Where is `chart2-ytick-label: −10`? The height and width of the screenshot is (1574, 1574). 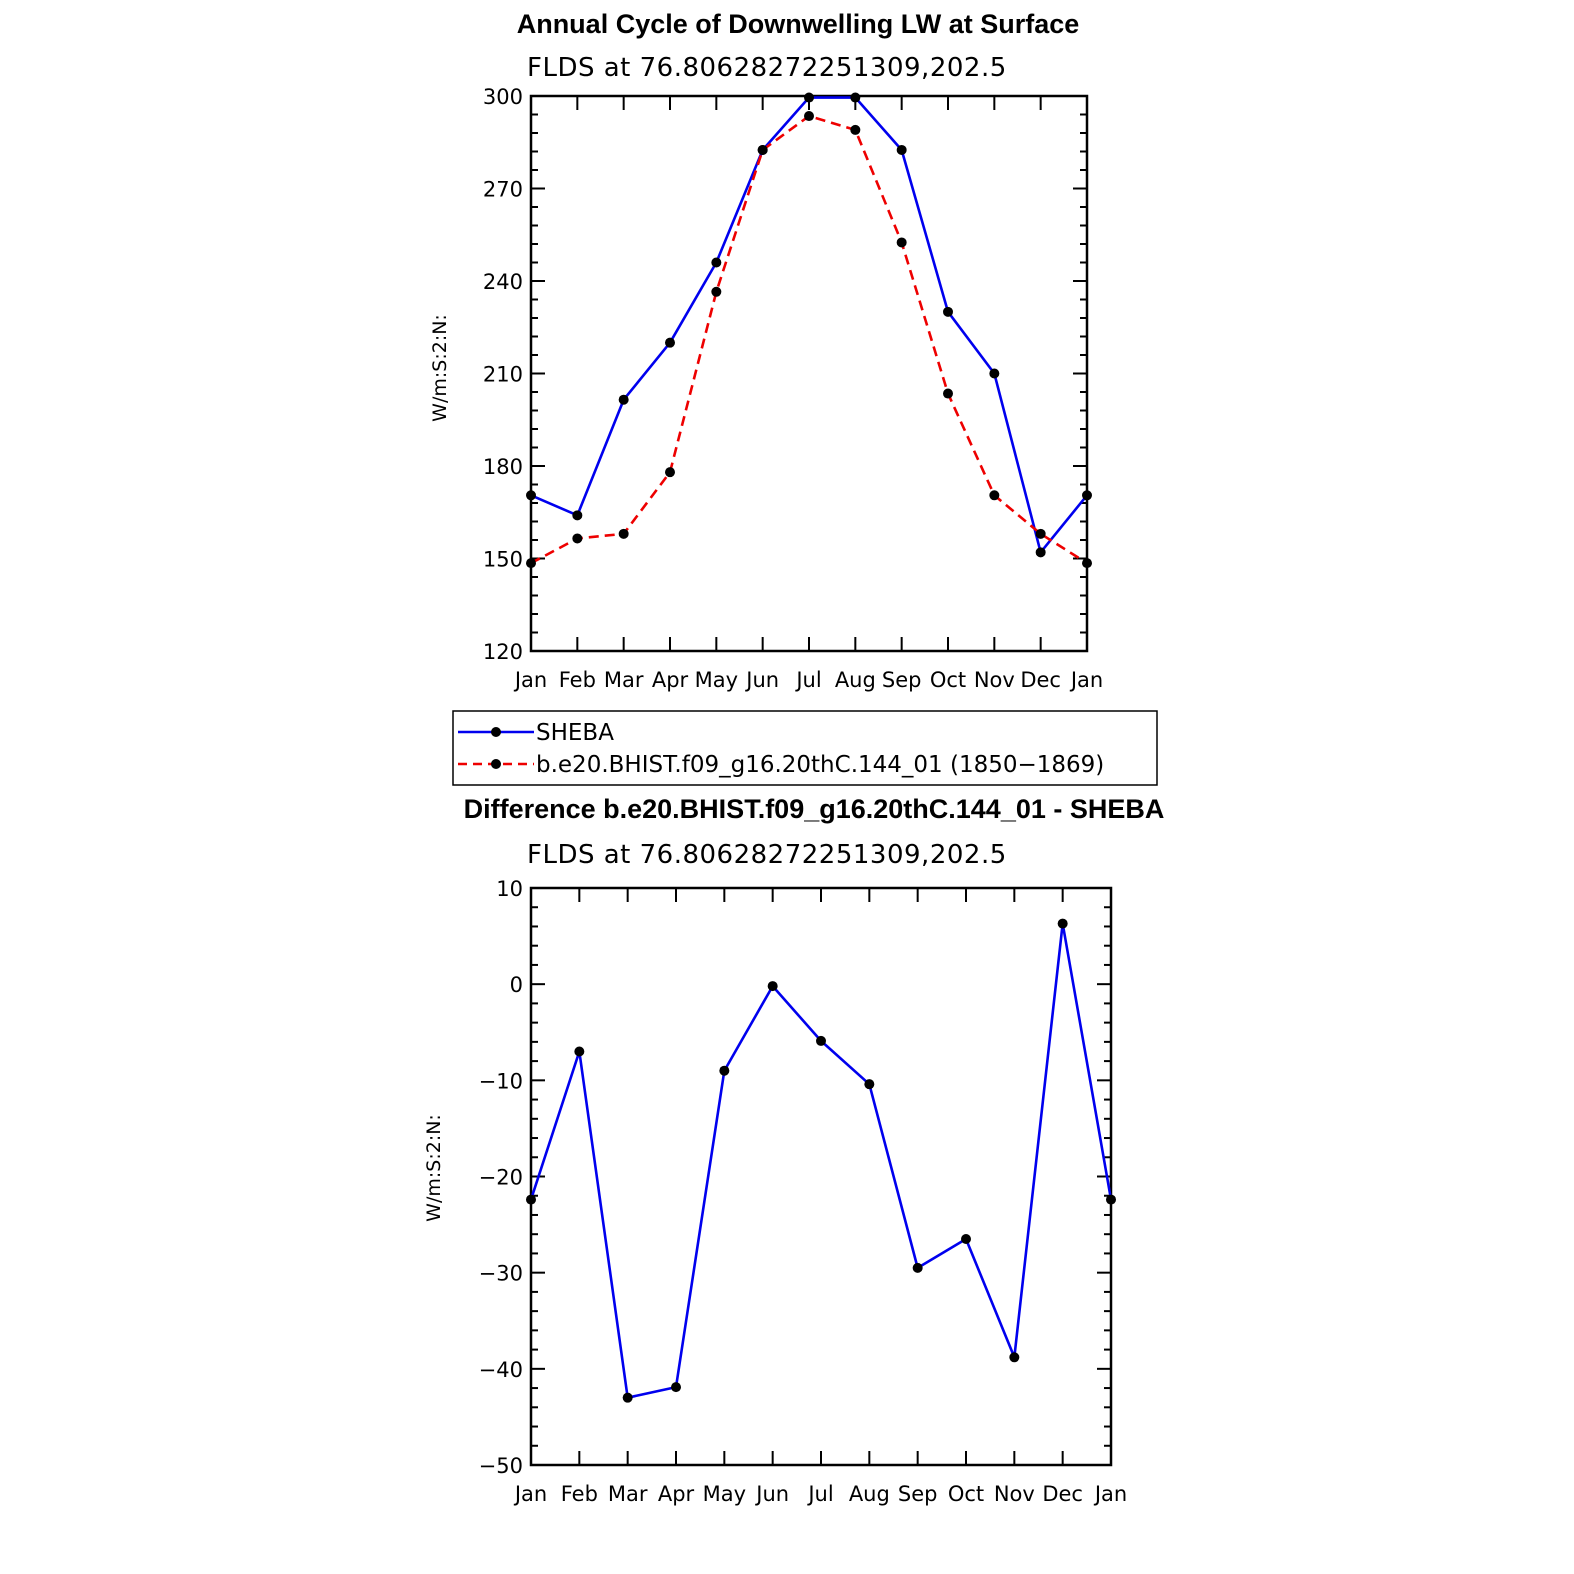 chart2-ytick-label: −10 is located at coordinates (501, 1081).